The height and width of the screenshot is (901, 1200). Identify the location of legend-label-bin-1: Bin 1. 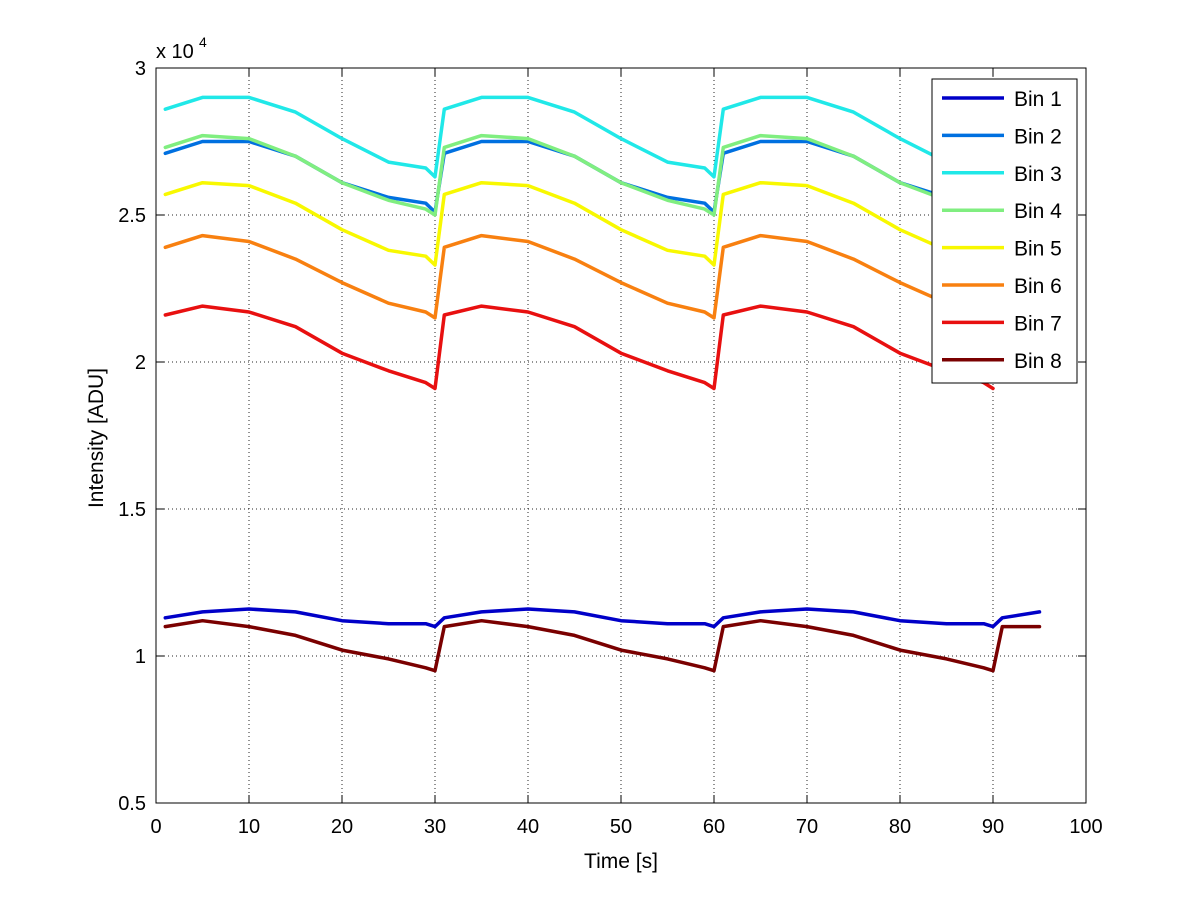
(1038, 99).